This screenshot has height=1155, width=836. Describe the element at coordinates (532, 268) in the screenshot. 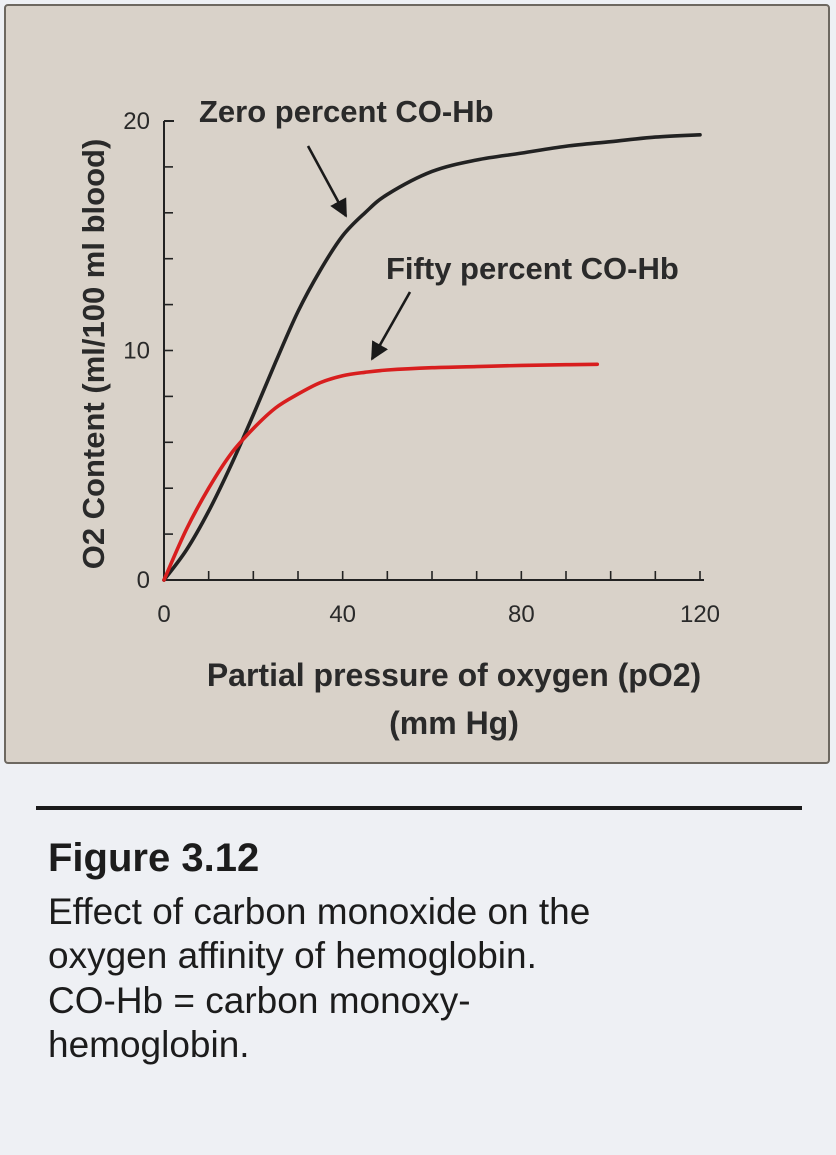

I see `series-annotation-label: Fifty percent CO-Hb` at that location.